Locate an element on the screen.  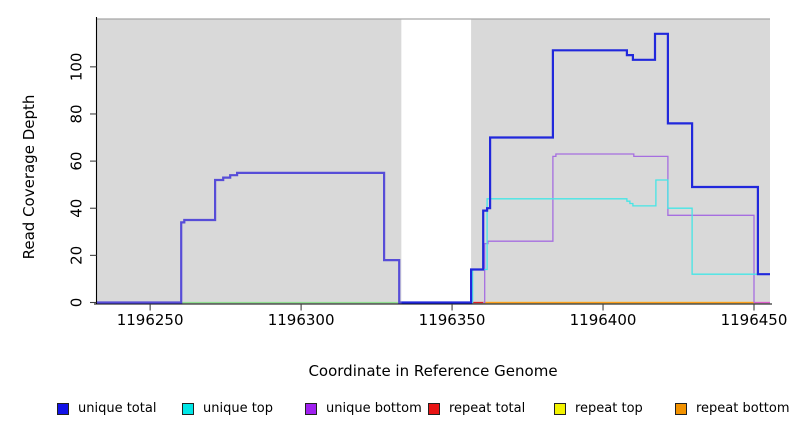
legend-swatch-repeat-bottom is located at coordinates (681, 408).